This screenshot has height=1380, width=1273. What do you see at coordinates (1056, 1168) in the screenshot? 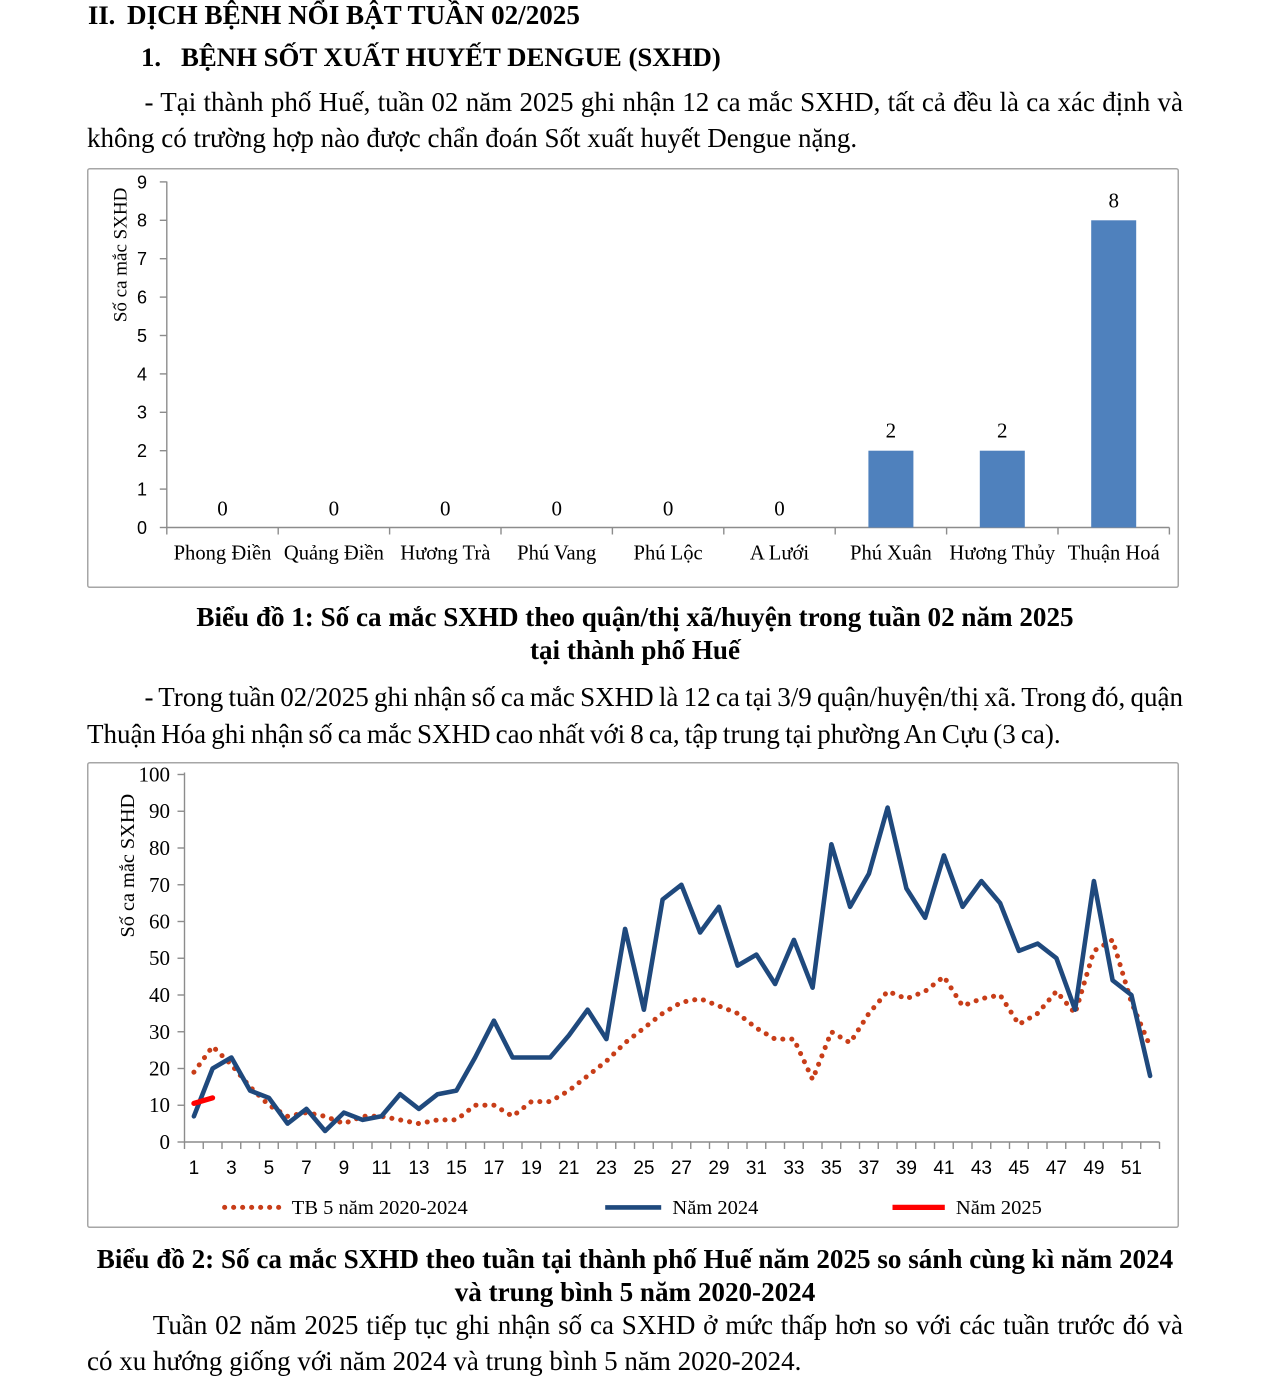
I see `svg-text: 47` at bounding box center [1056, 1168].